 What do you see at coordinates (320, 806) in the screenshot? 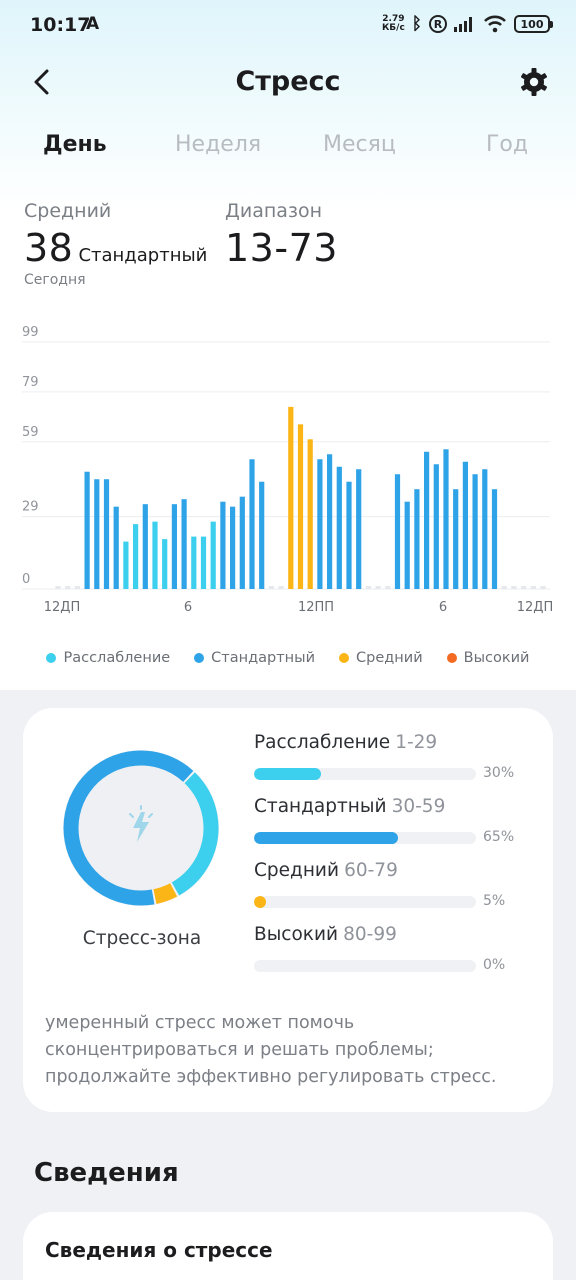
I see `zone-name: Стандартный` at bounding box center [320, 806].